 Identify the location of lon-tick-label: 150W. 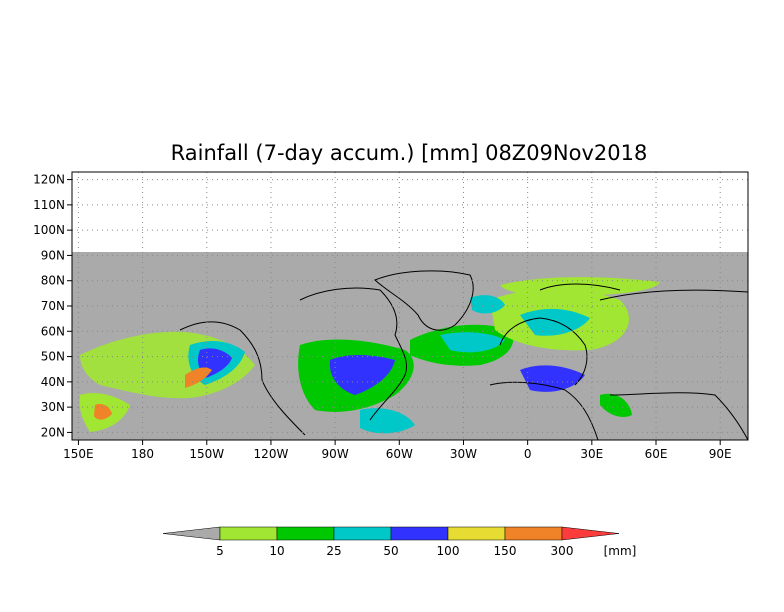
(206, 454).